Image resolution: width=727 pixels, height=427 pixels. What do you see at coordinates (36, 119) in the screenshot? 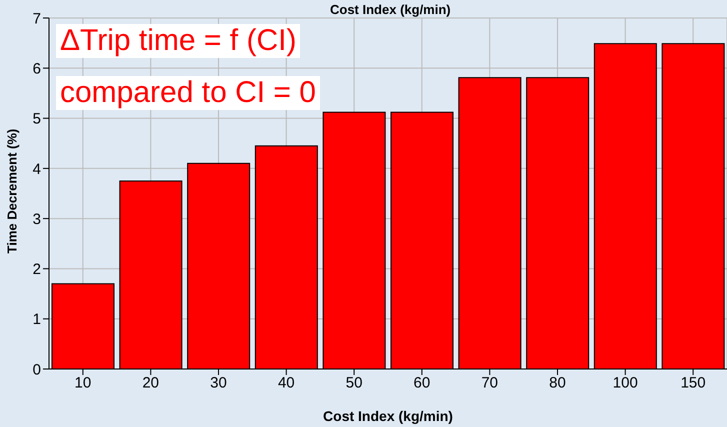
I see `y-tick-label: 5` at bounding box center [36, 119].